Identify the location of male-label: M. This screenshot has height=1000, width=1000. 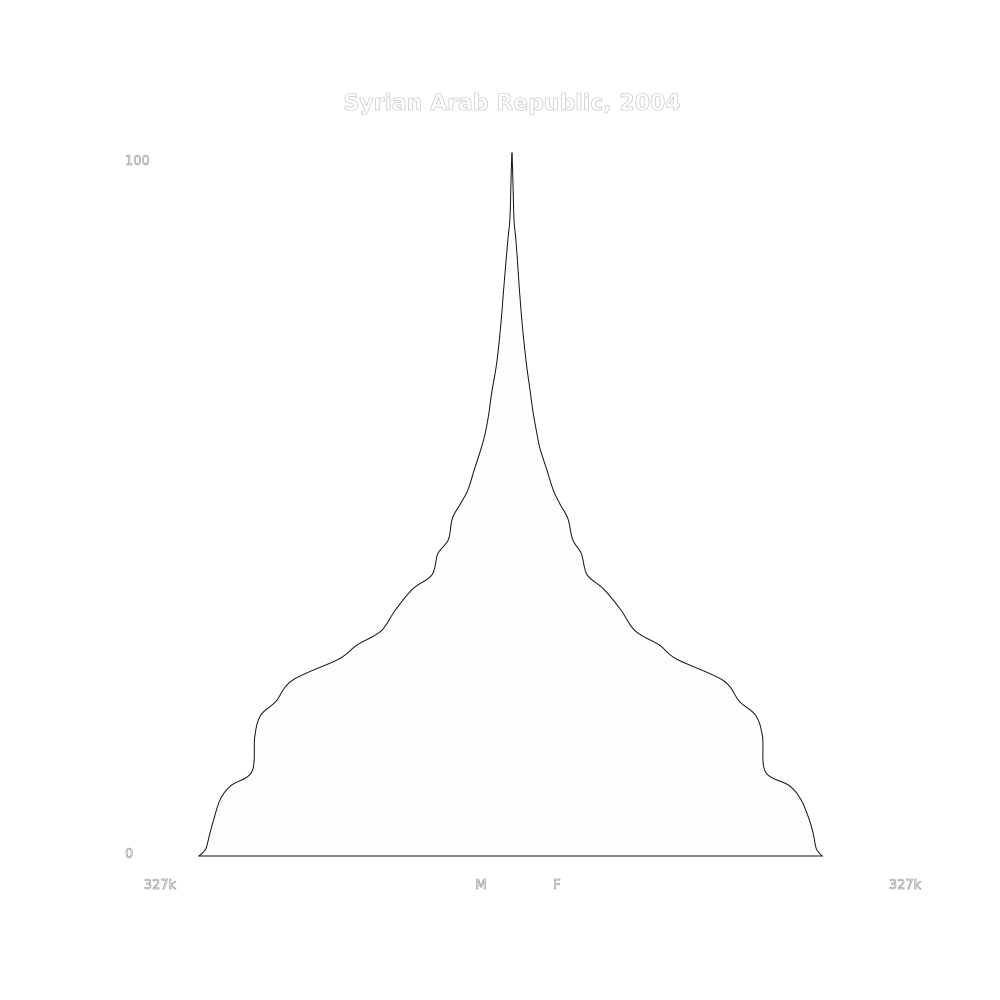
(480, 885).